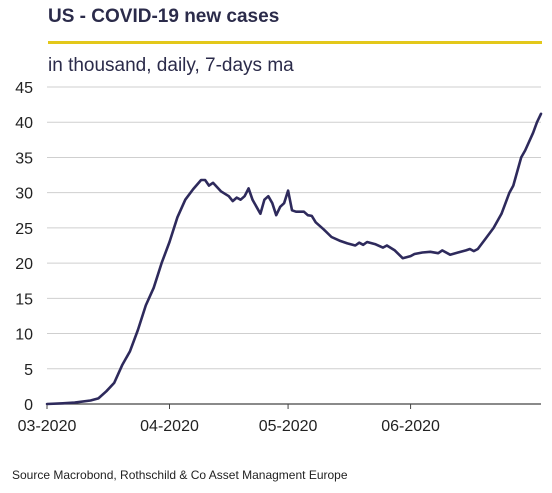  Describe the element at coordinates (28, 370) in the screenshot. I see `y-tick-label: 5` at that location.